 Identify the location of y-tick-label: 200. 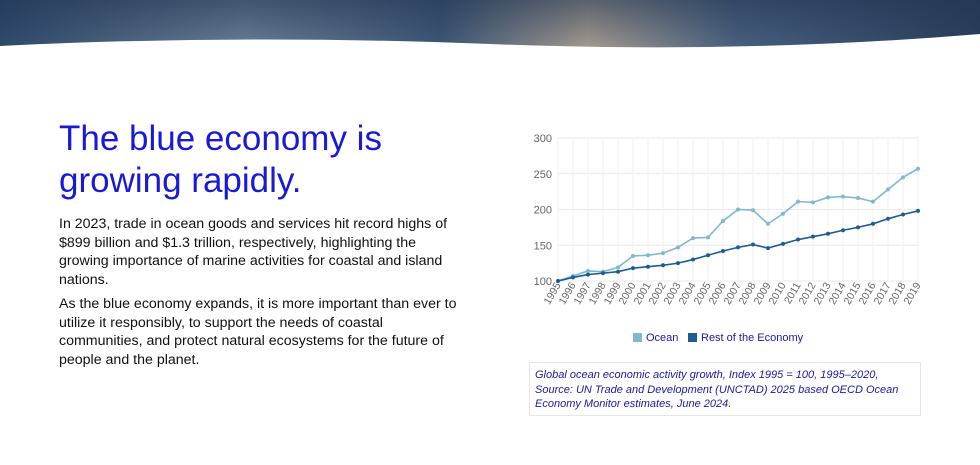
(543, 211).